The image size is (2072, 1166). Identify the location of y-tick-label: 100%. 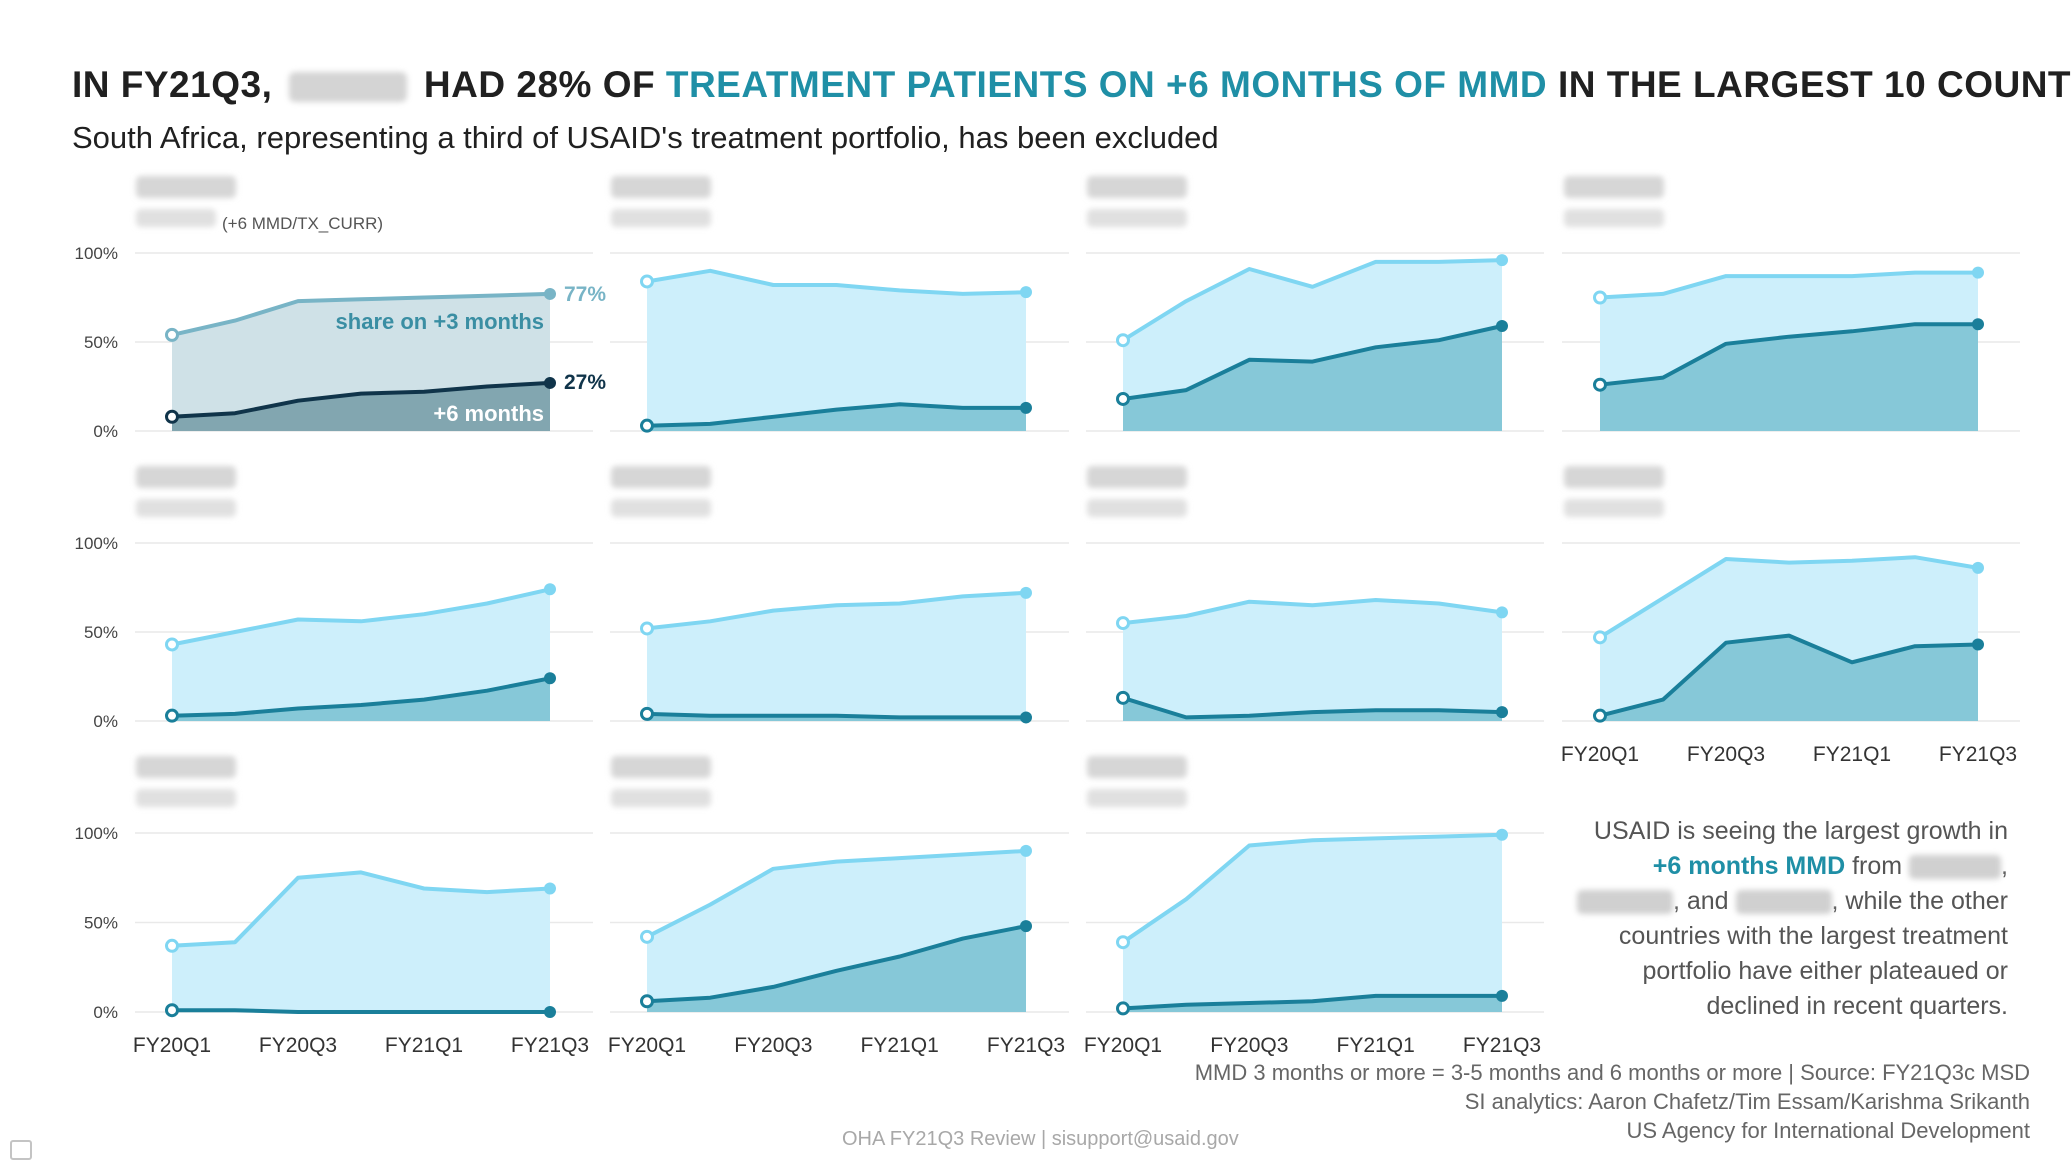
(96, 253).